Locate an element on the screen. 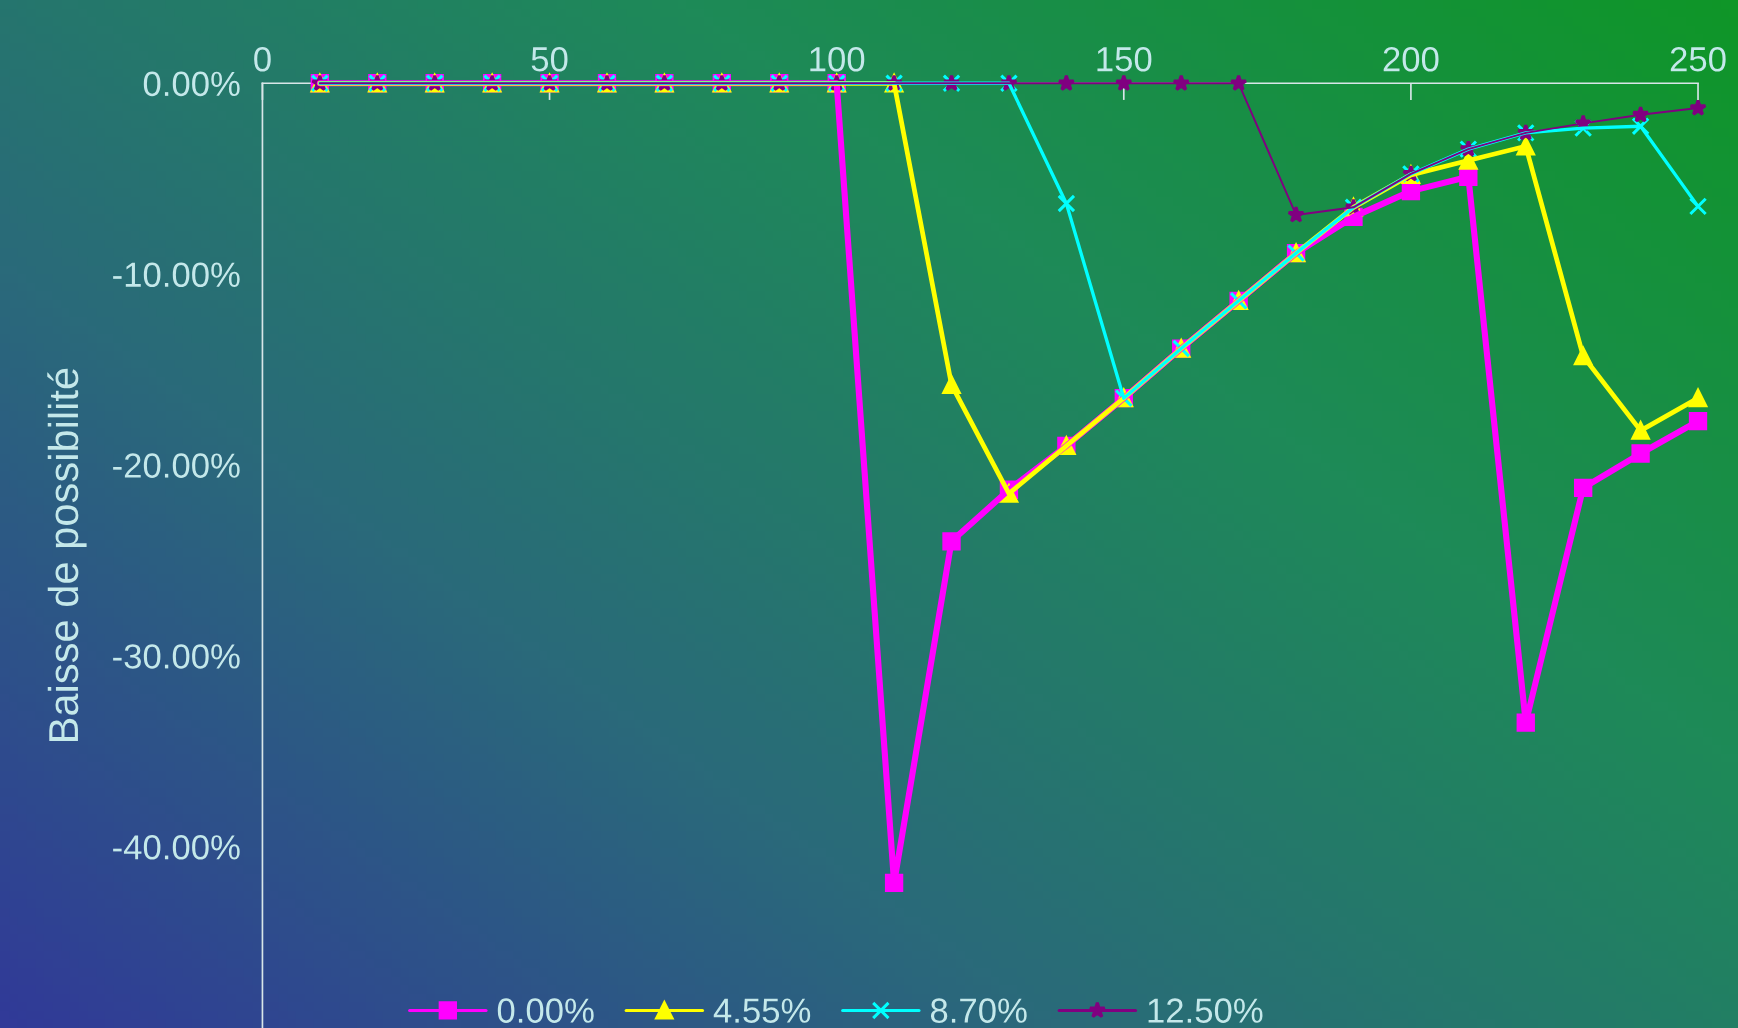 This screenshot has width=1738, height=1028. y-tick-label: -30.00% is located at coordinates (176, 656).